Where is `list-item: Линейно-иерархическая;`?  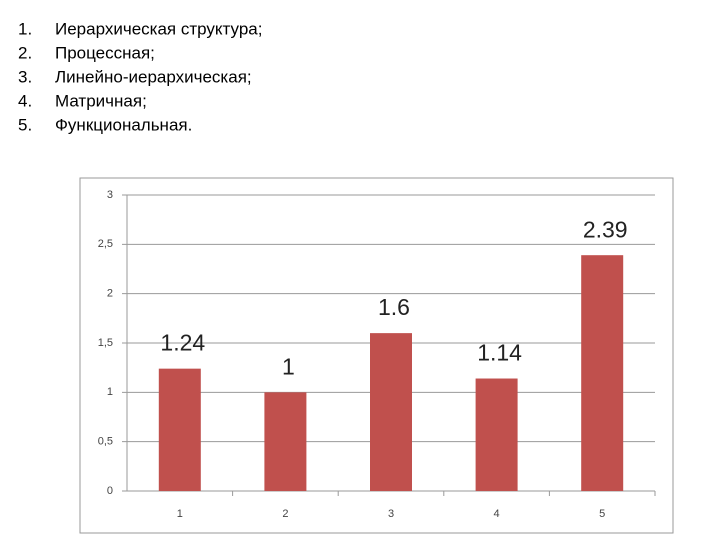 list-item: Линейно-иерархическая; is located at coordinates (153, 76).